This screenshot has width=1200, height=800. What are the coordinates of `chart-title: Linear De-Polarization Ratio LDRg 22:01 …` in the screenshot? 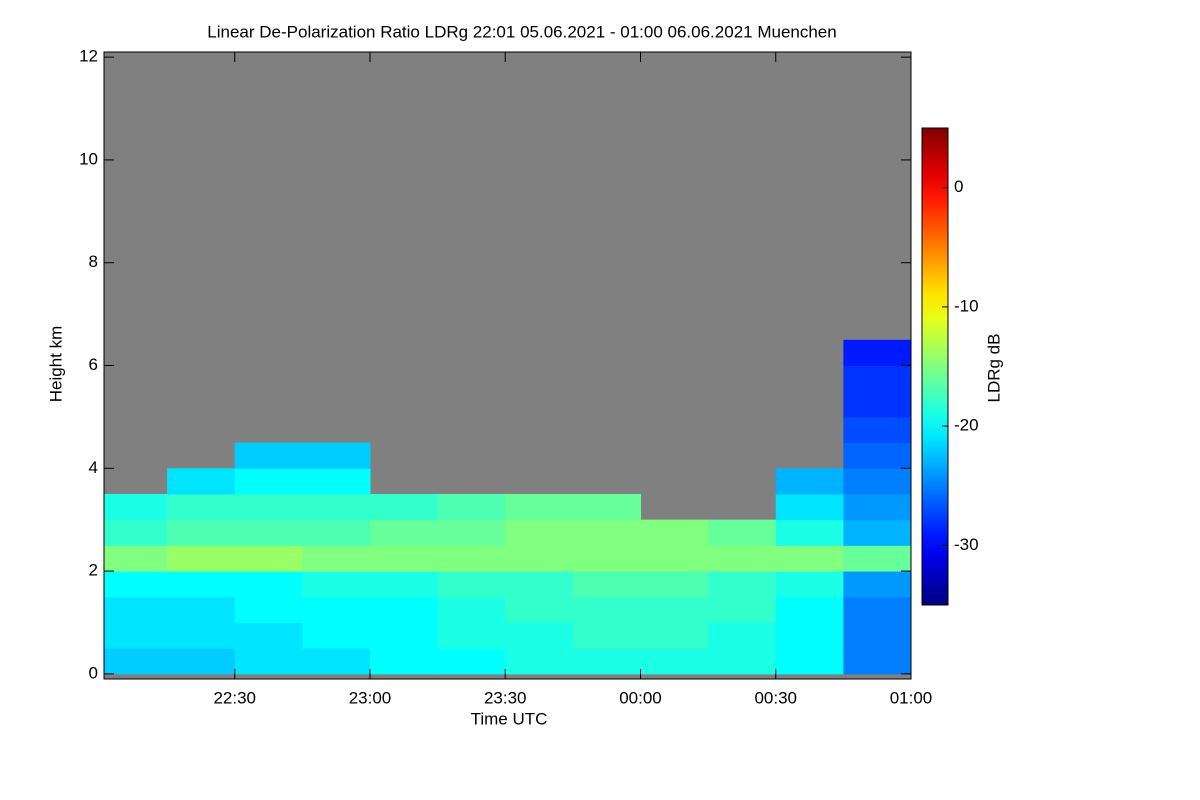 It's located at (521, 31).